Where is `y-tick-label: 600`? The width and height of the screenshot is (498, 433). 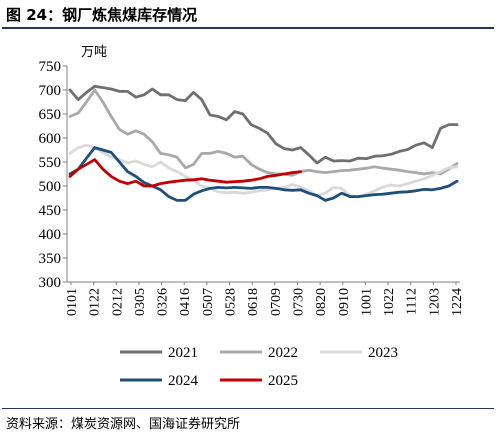
y-tick-label: 600 is located at coordinates (50, 139).